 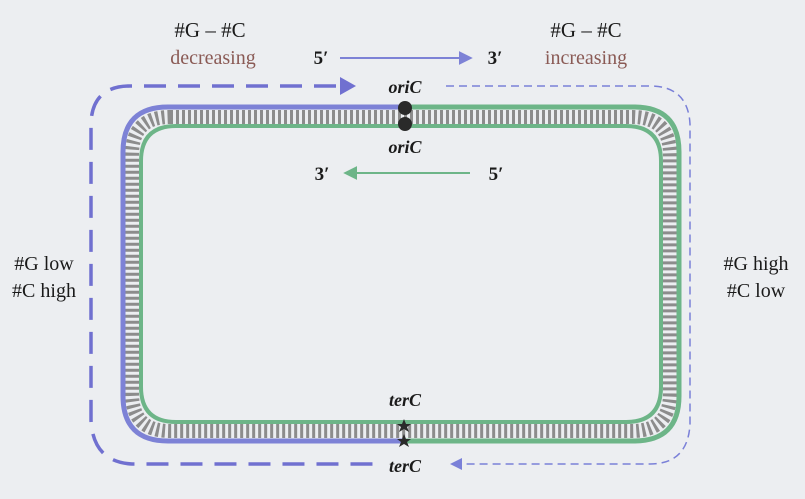 What do you see at coordinates (44, 291) in the screenshot?
I see `label-left-line2: #C high` at bounding box center [44, 291].